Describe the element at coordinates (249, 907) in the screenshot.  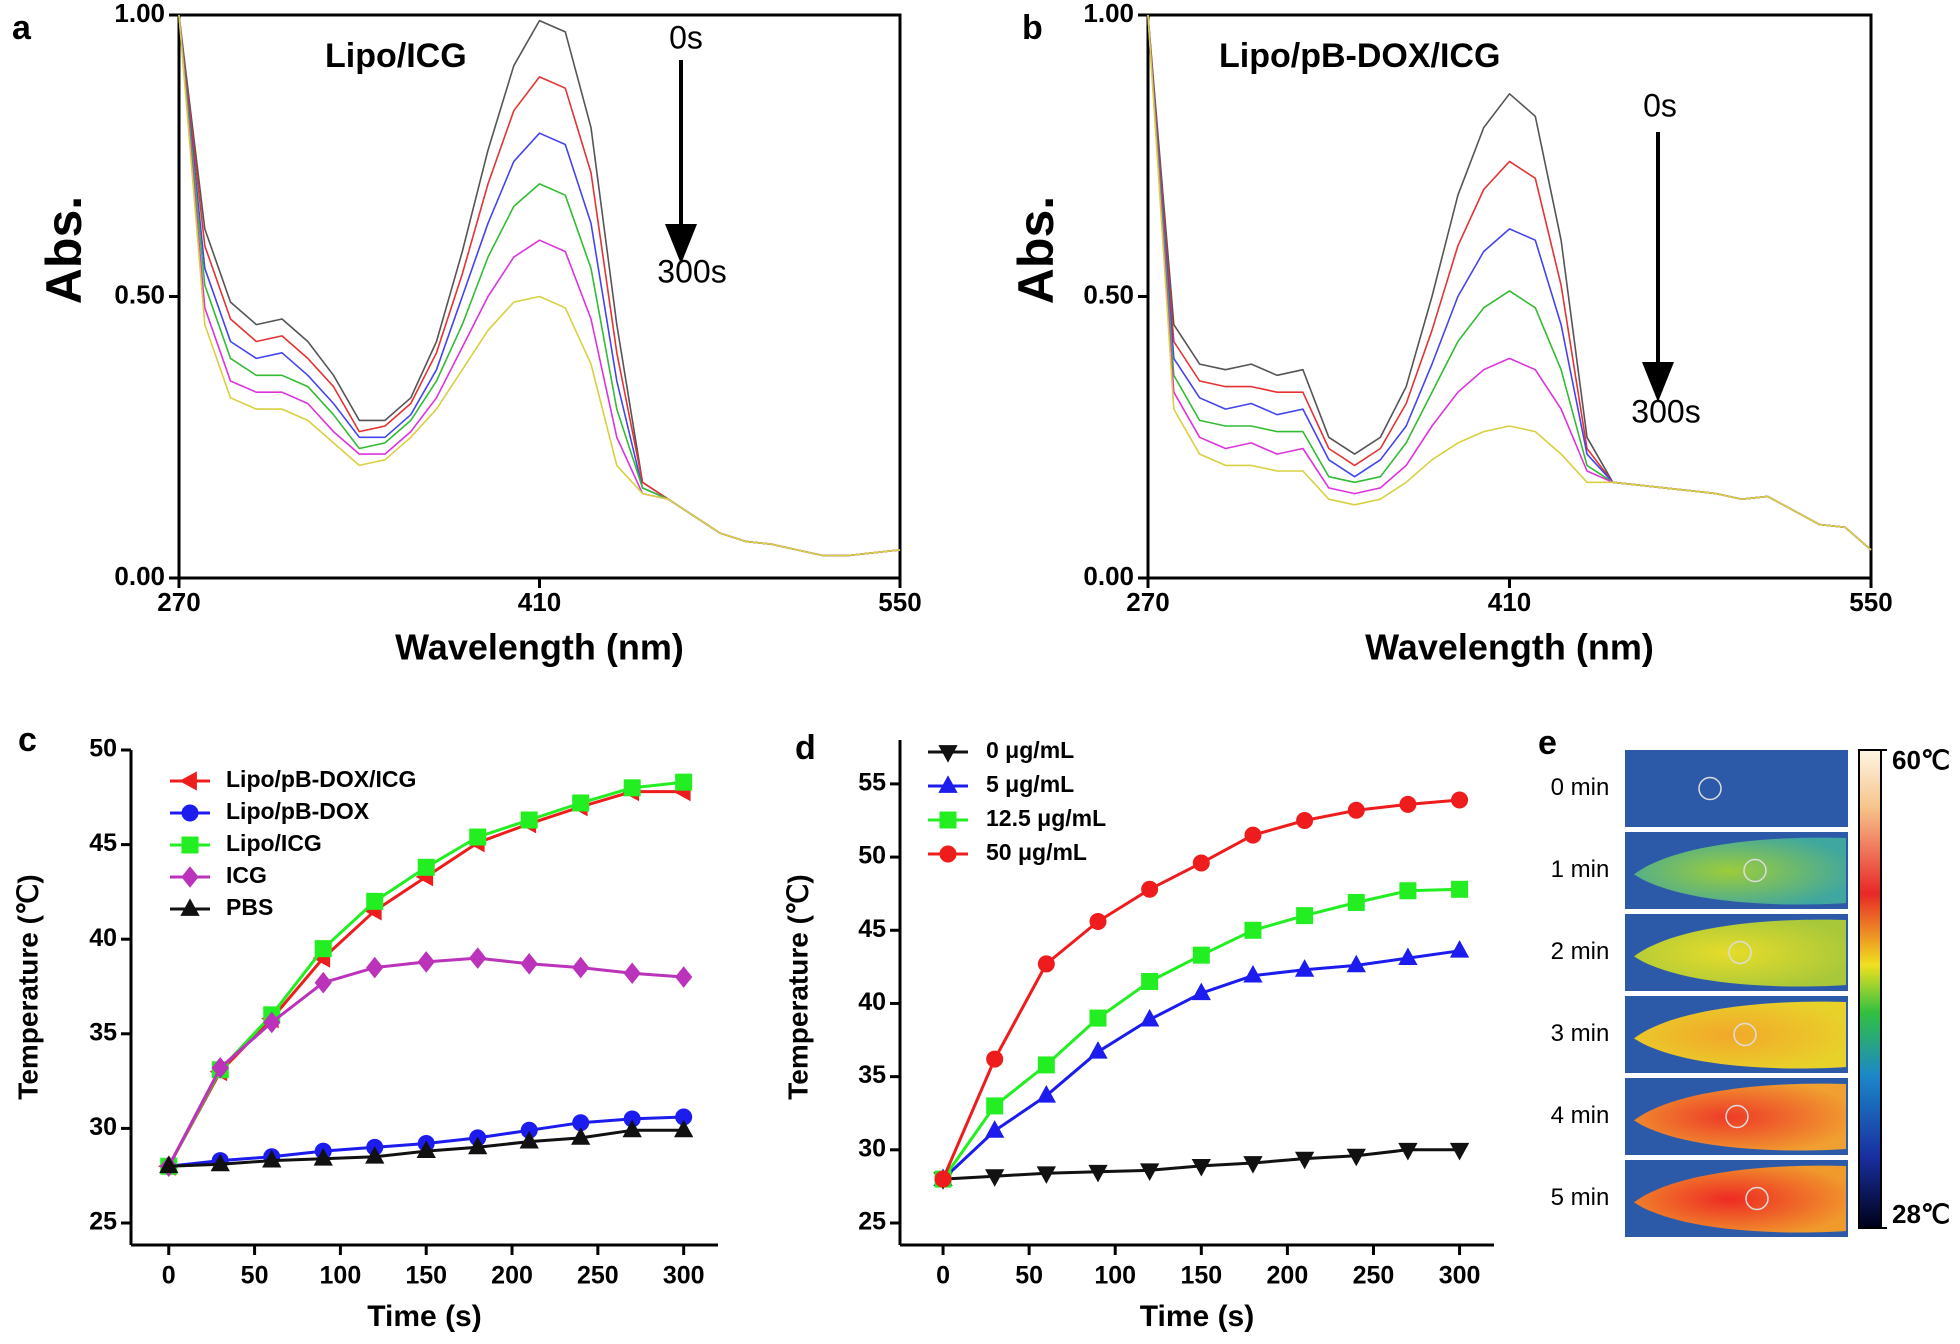
I see `legend-label: PBS` at that location.